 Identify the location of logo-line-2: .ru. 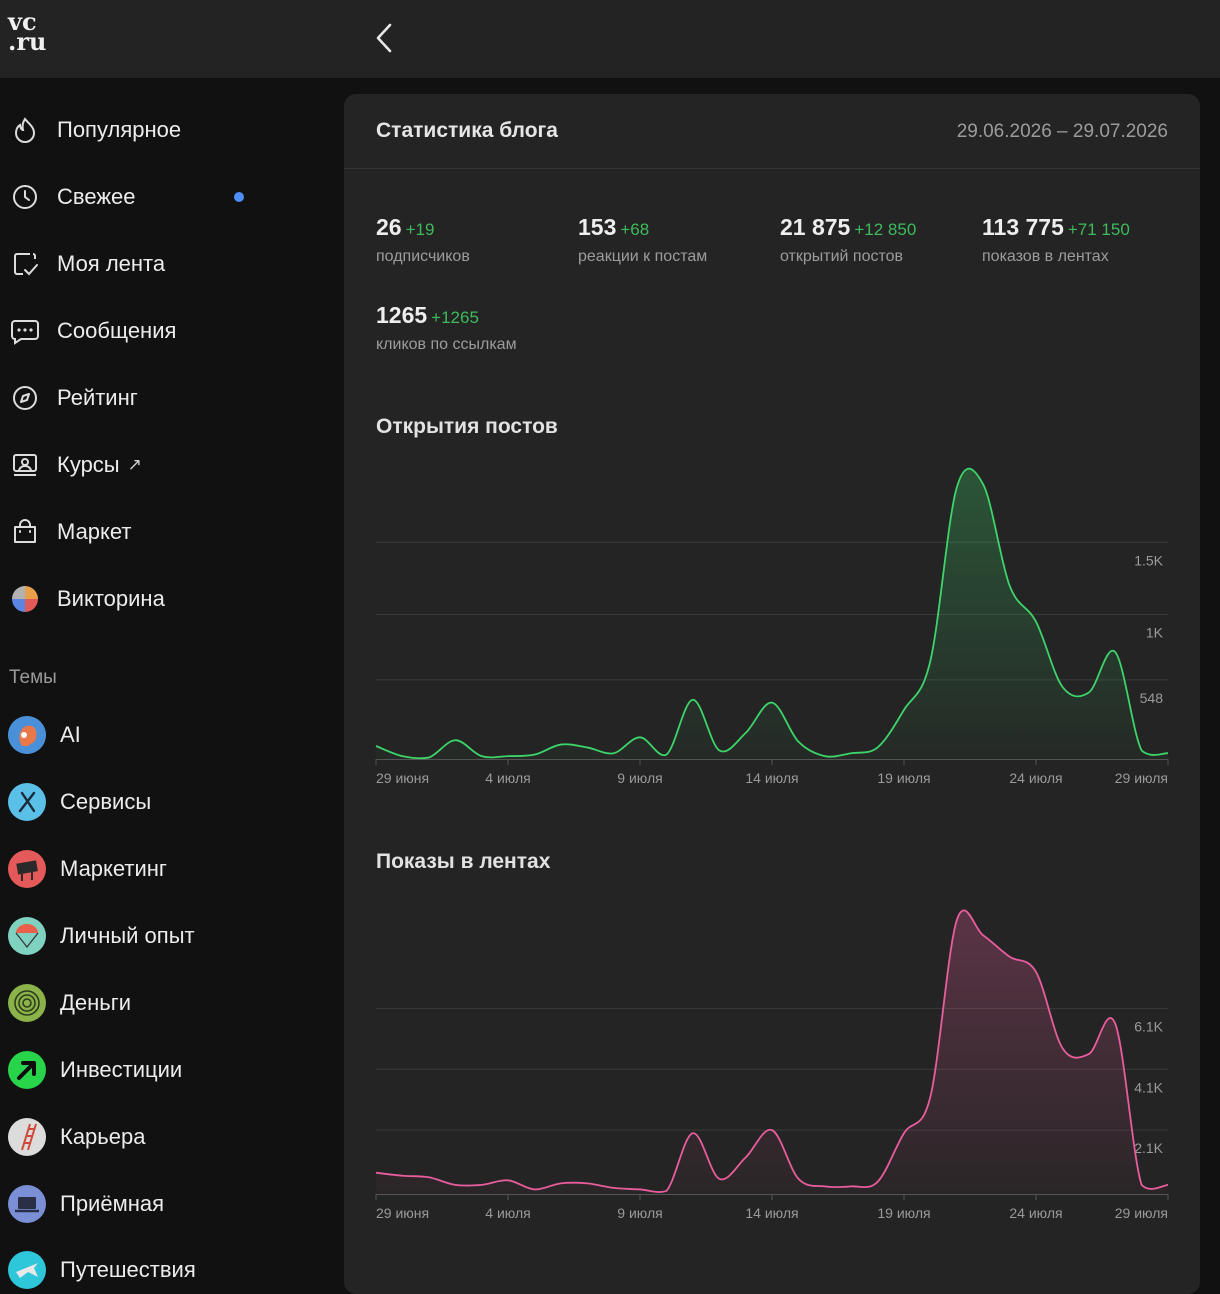
(27, 41).